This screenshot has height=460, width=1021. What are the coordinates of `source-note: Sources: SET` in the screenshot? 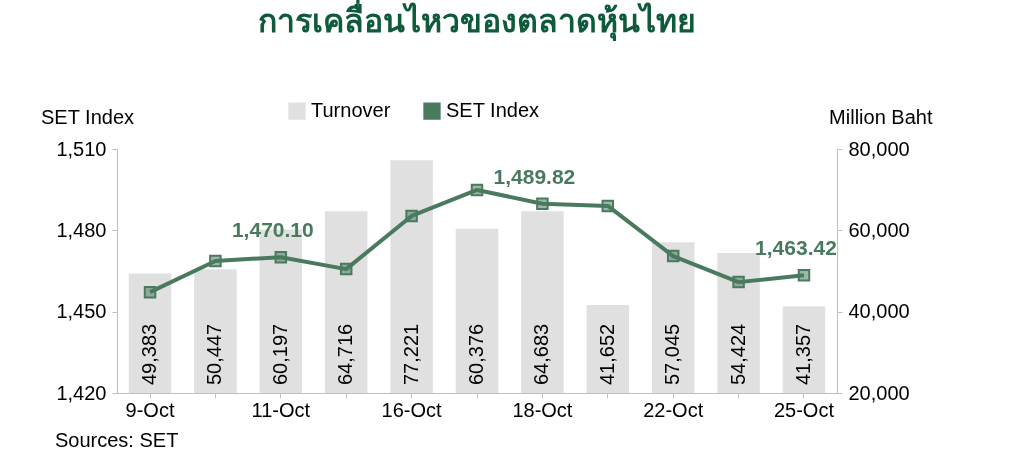 It's located at (117, 440).